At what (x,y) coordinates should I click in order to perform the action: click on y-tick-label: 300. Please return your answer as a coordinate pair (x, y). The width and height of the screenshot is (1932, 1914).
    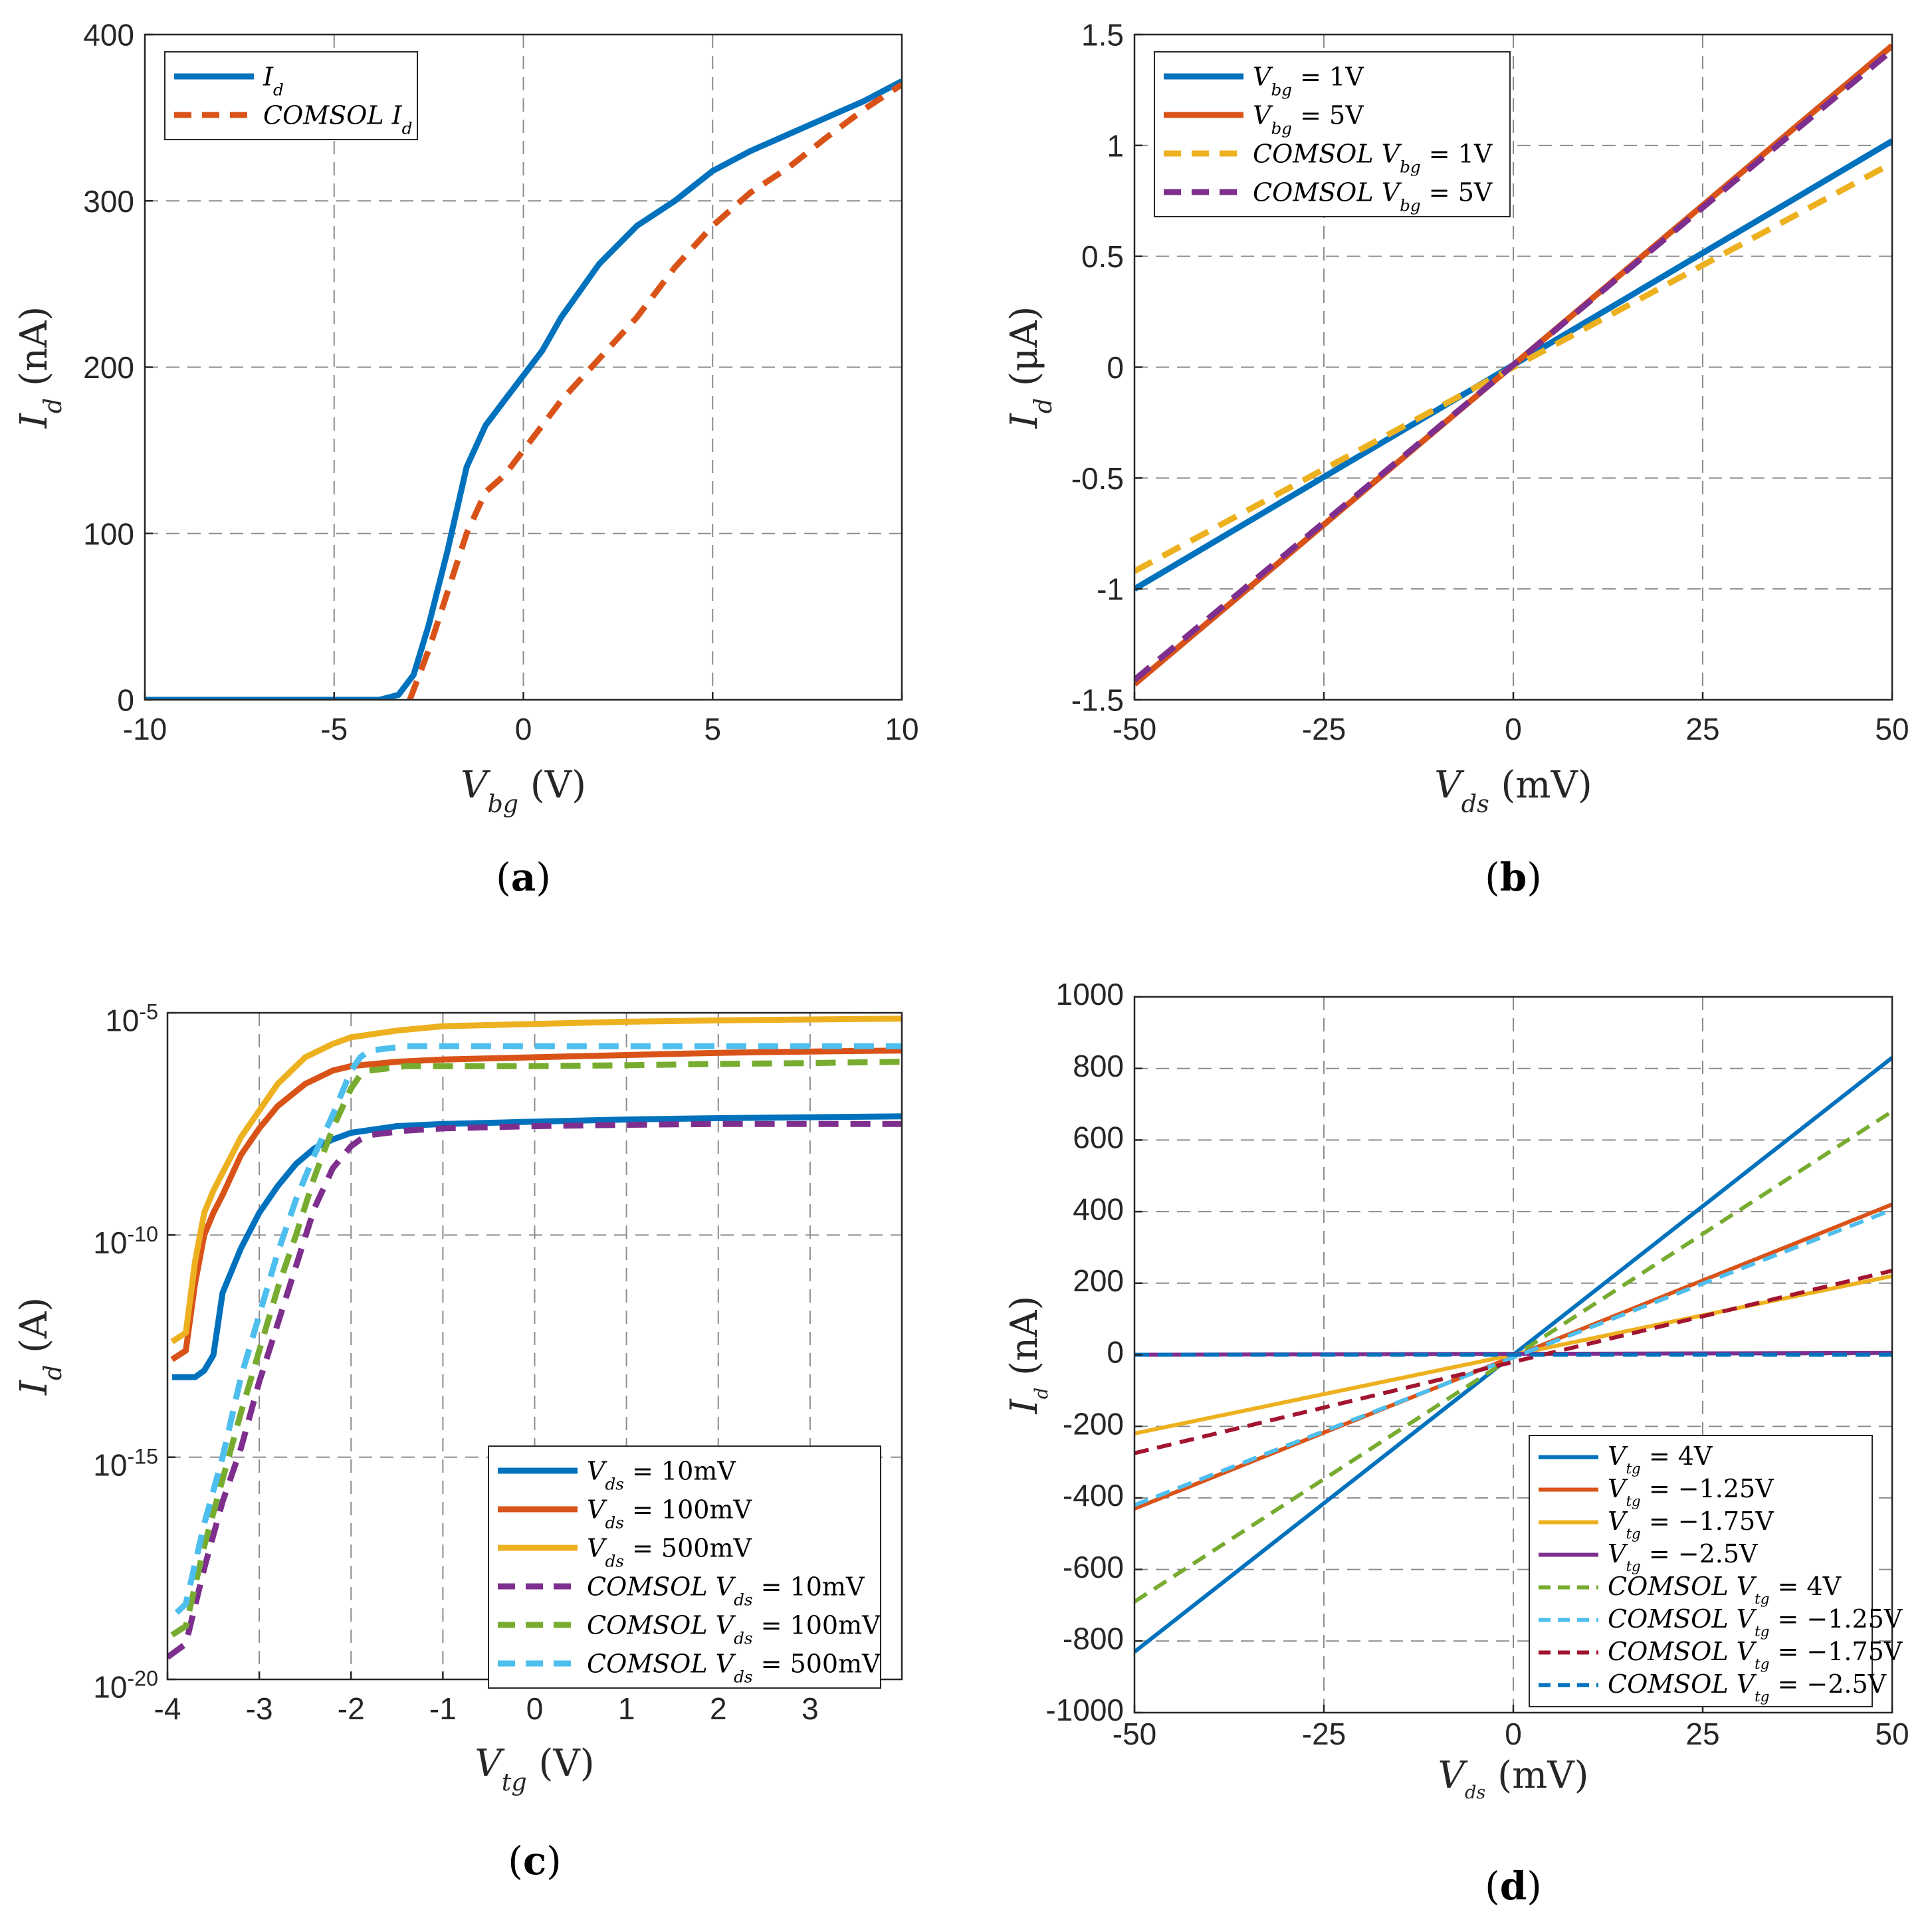
    Looking at the image, I should click on (108, 201).